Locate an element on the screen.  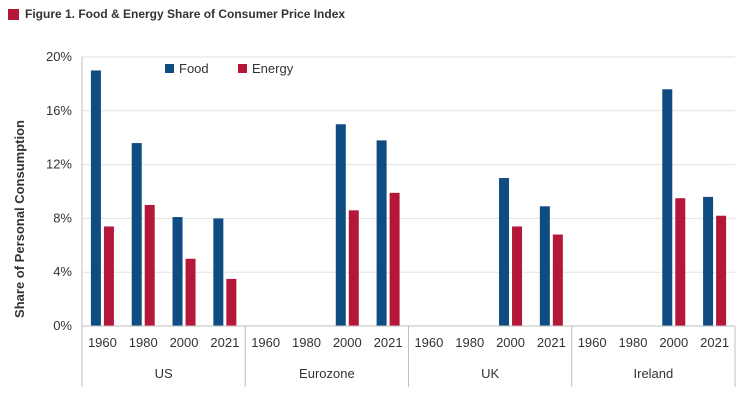
y-tick-label: 4% is located at coordinates (62, 271).